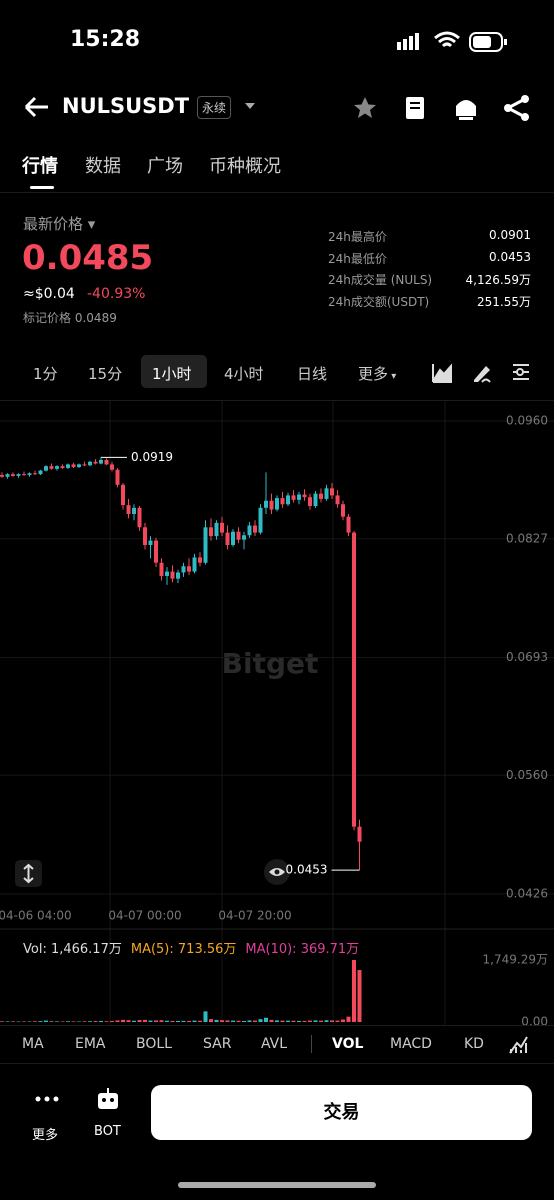  What do you see at coordinates (217, 1044) in the screenshot?
I see `indicator: SAR` at bounding box center [217, 1044].